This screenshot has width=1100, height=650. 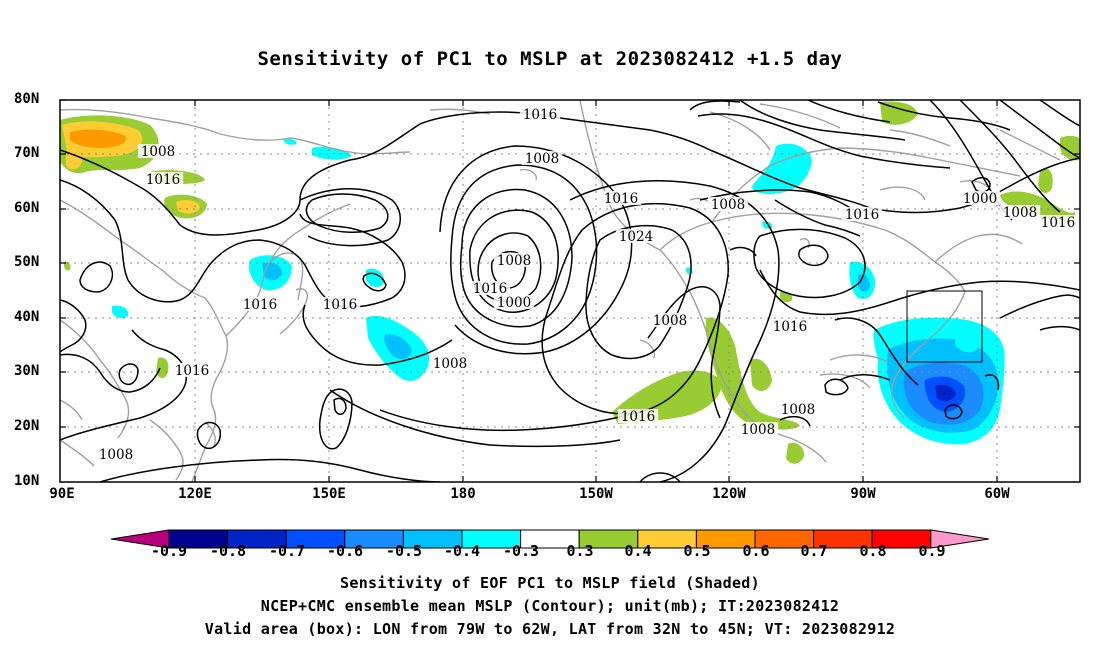 What do you see at coordinates (27, 153) in the screenshot?
I see `lat-label: 70N` at bounding box center [27, 153].